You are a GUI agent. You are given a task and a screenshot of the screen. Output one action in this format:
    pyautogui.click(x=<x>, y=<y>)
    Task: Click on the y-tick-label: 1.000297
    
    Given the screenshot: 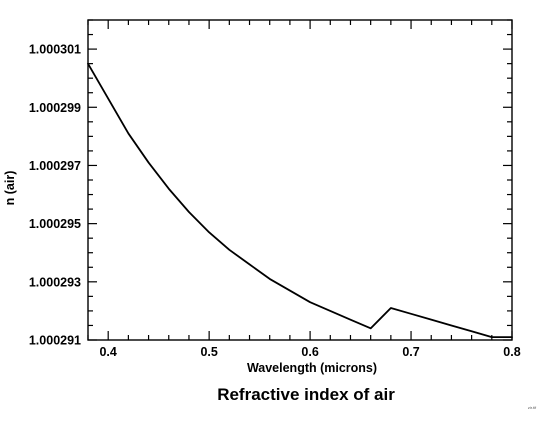 What is the action you would take?
    pyautogui.click(x=55, y=166)
    